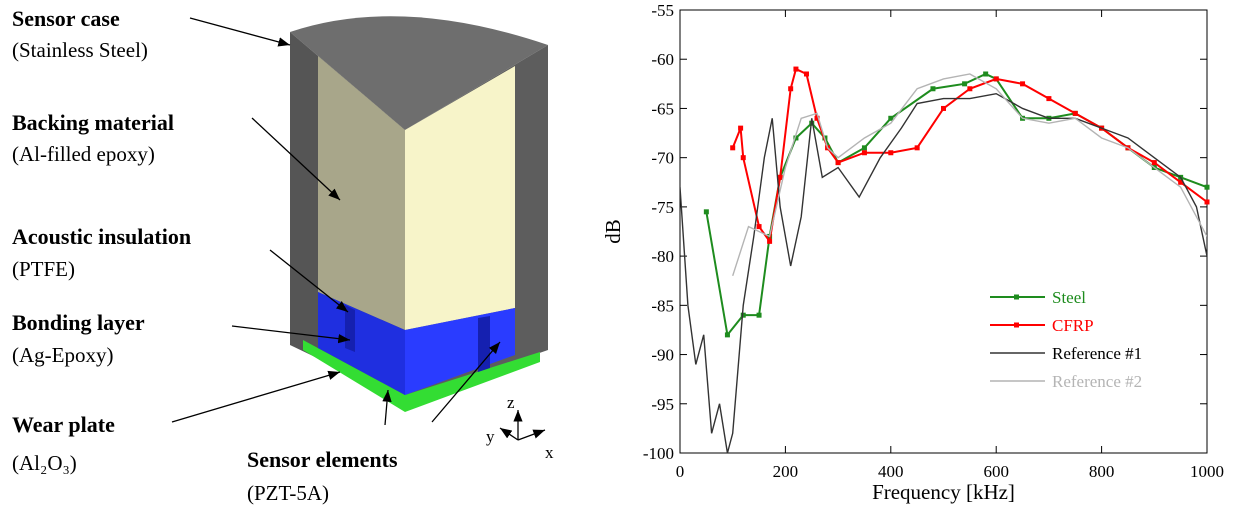 Image resolution: width=1244 pixels, height=519 pixels. Describe the element at coordinates (1097, 353) in the screenshot. I see `legend-label: Reference #1` at that location.